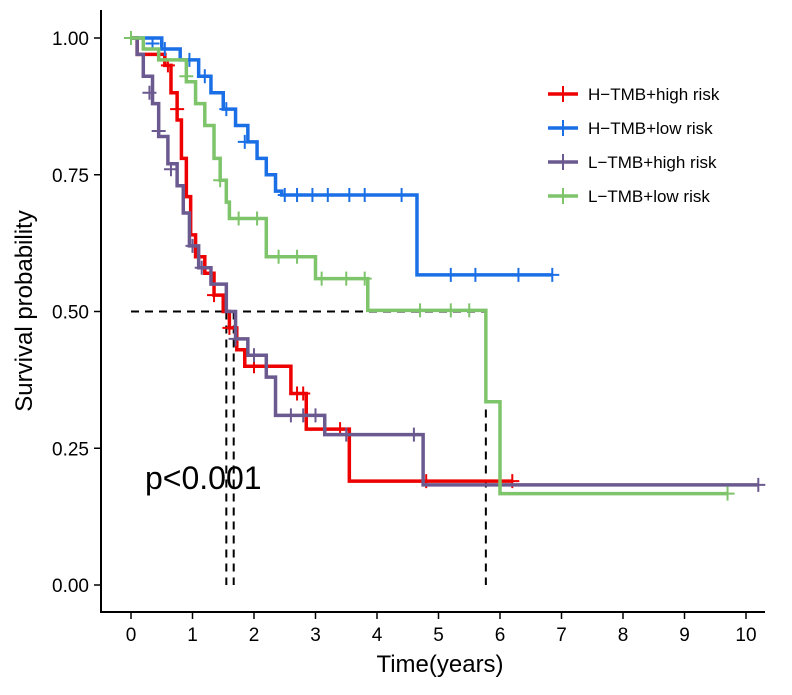  Describe the element at coordinates (561, 635) in the screenshot. I see `x-tick-label: 7` at that location.